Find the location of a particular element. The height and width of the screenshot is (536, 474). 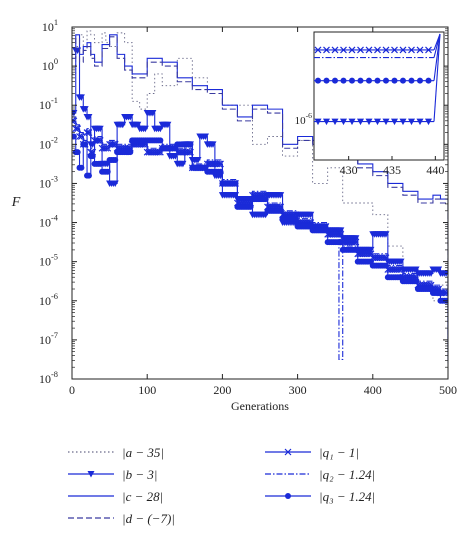

inset-x-tick-label: 430 is located at coordinates (349, 170).